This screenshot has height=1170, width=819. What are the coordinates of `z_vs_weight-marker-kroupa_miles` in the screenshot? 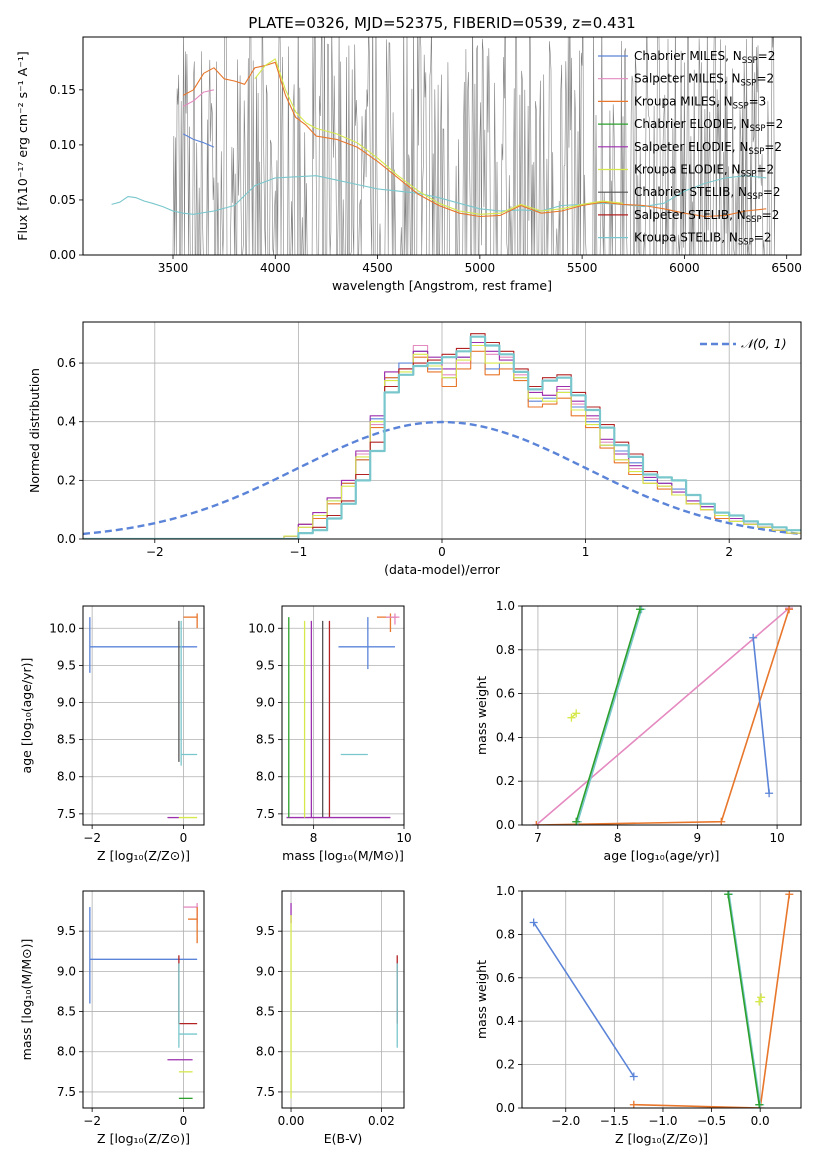 It's located at (789, 895).